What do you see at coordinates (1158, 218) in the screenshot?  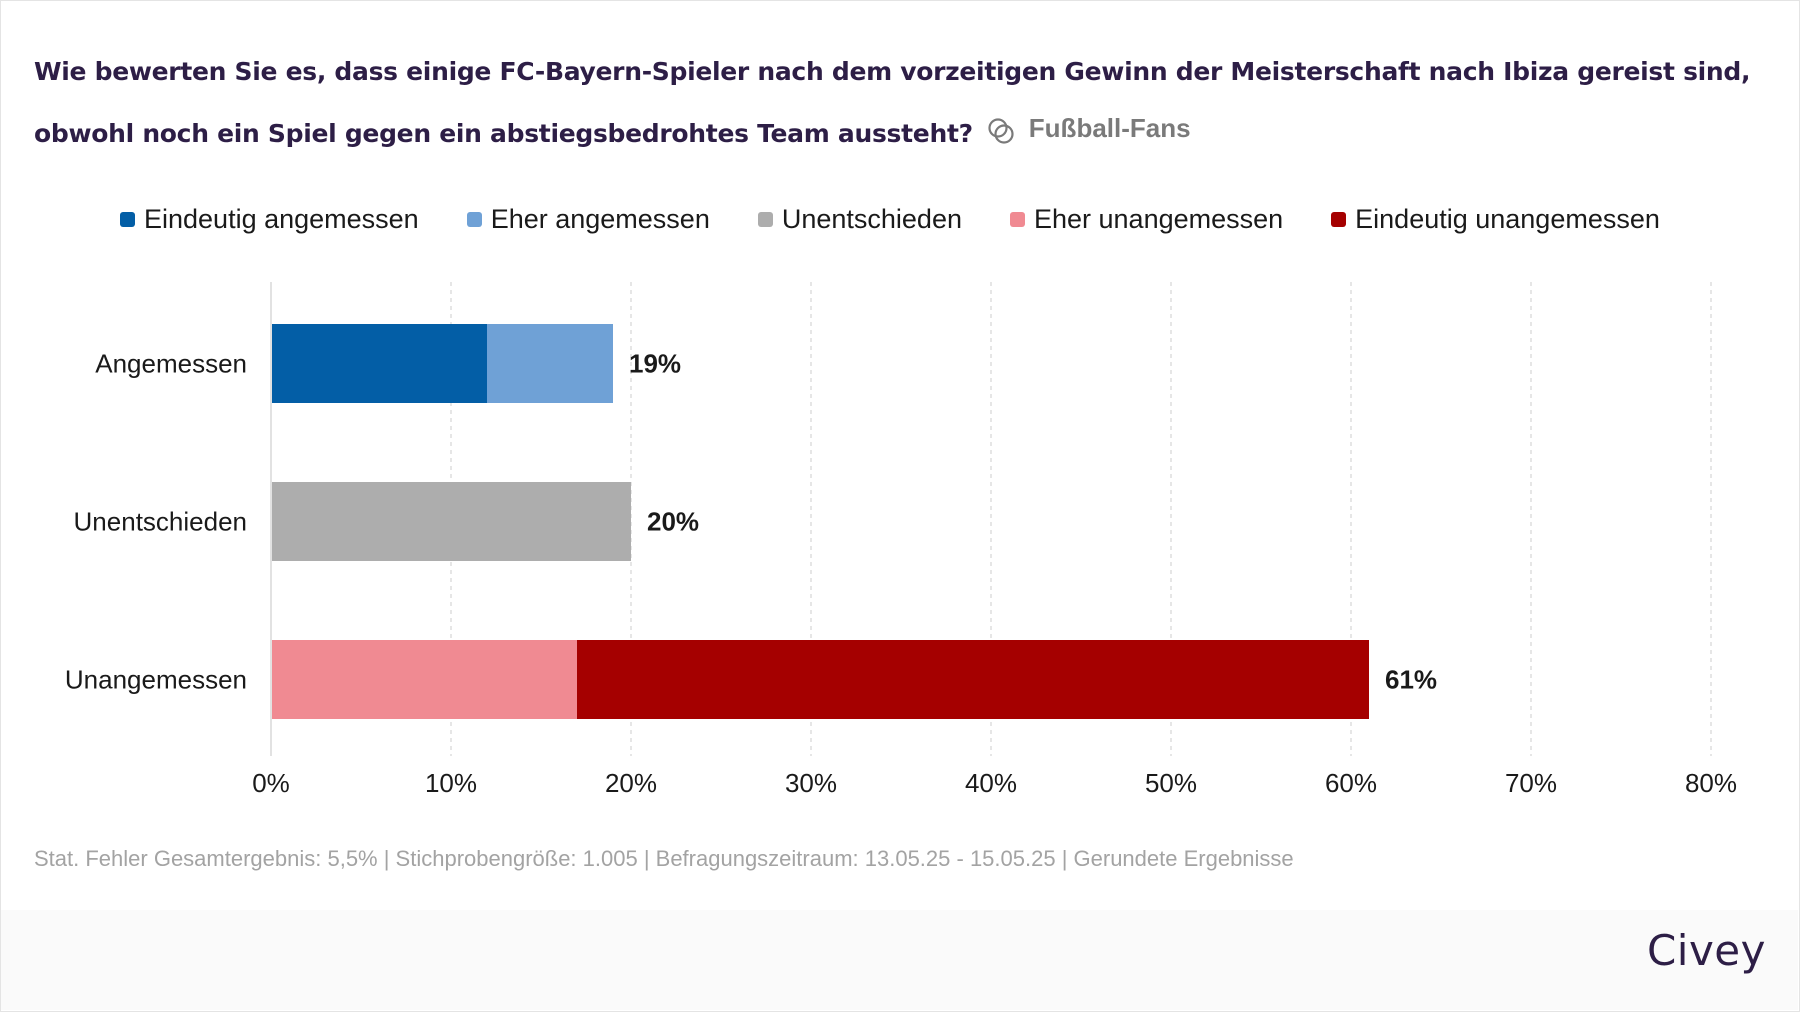 I see `legend-label: Eher unangemessen` at bounding box center [1158, 218].